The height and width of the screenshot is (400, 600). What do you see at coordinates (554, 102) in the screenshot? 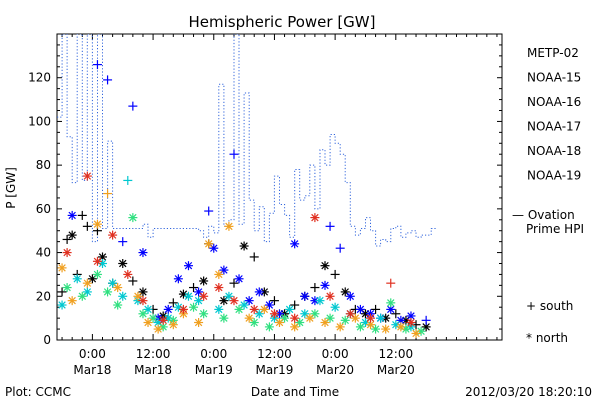
I see `legend-entry-noaa-16: NOAA-16` at bounding box center [554, 102].